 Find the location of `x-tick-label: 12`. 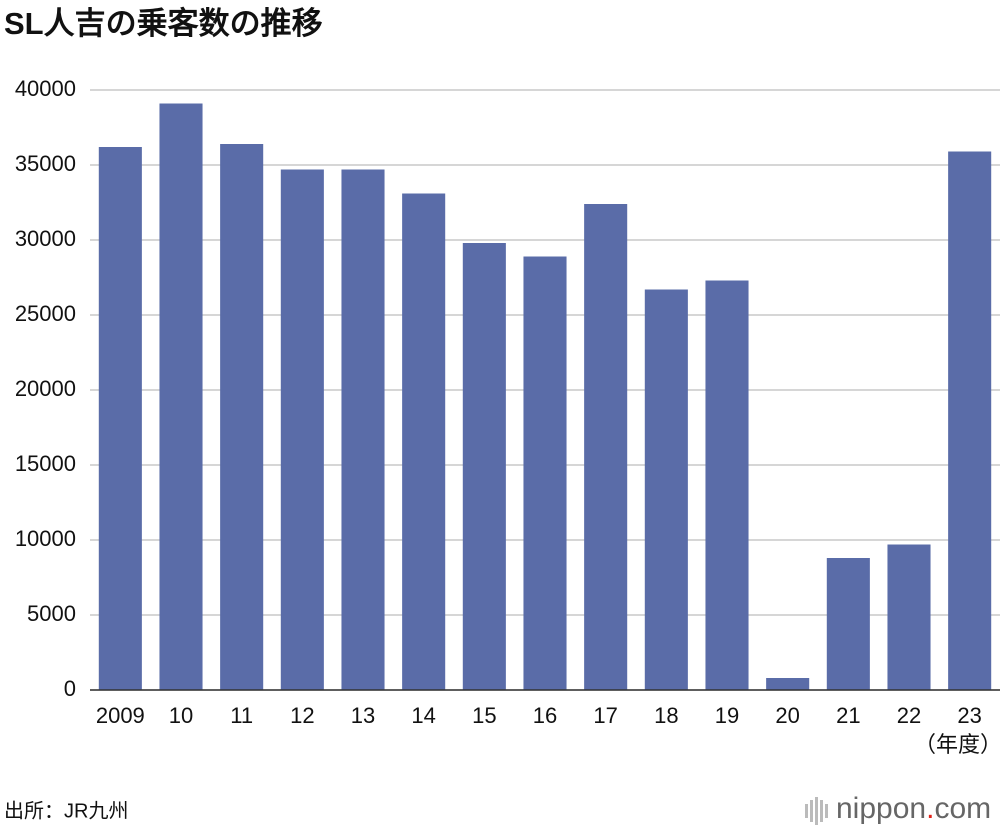

x-tick-label: 12 is located at coordinates (302, 715).